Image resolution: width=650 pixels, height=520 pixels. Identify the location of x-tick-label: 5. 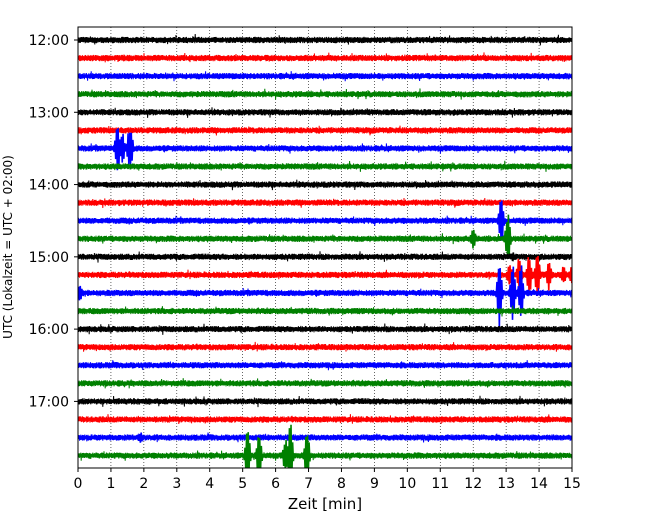
(242, 484).